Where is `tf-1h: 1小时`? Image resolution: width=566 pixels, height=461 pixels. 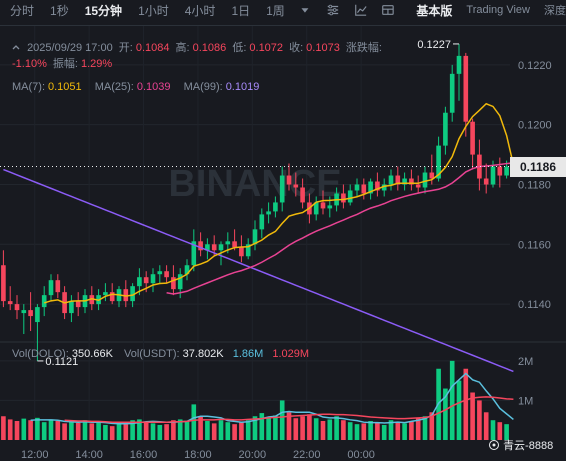
tf-1h: 1小时 is located at coordinates (153, 10).